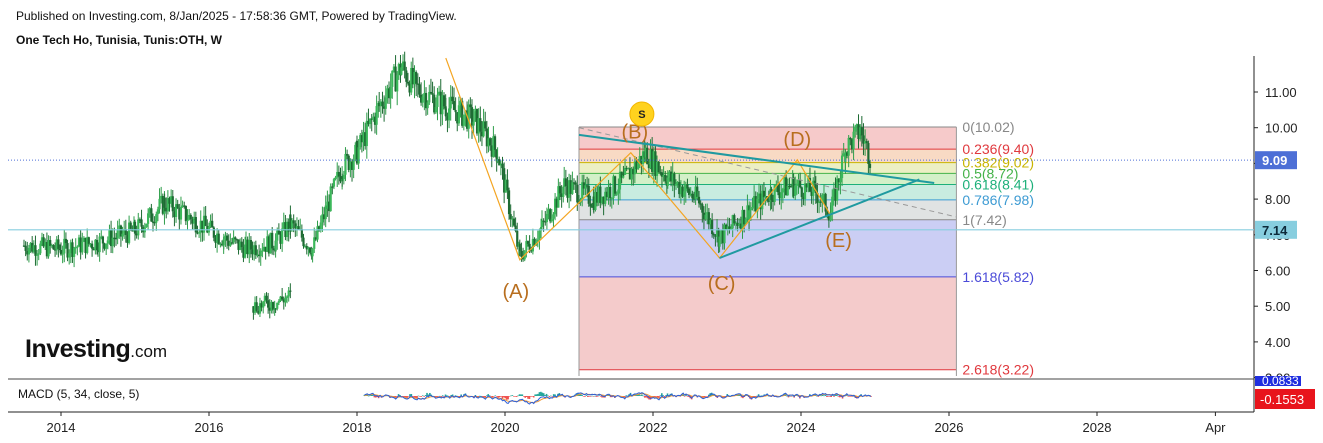  Describe the element at coordinates (677, 202) in the screenshot. I see `wave-labels: (A) (B) (C) (D) (E) S` at that location.